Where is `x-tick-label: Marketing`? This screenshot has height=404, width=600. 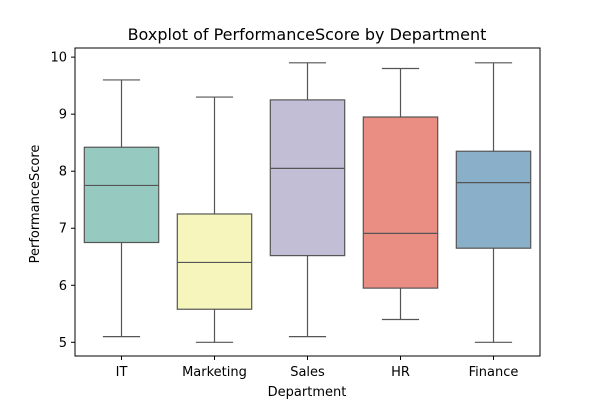 x-tick-label: Marketing is located at coordinates (214, 372).